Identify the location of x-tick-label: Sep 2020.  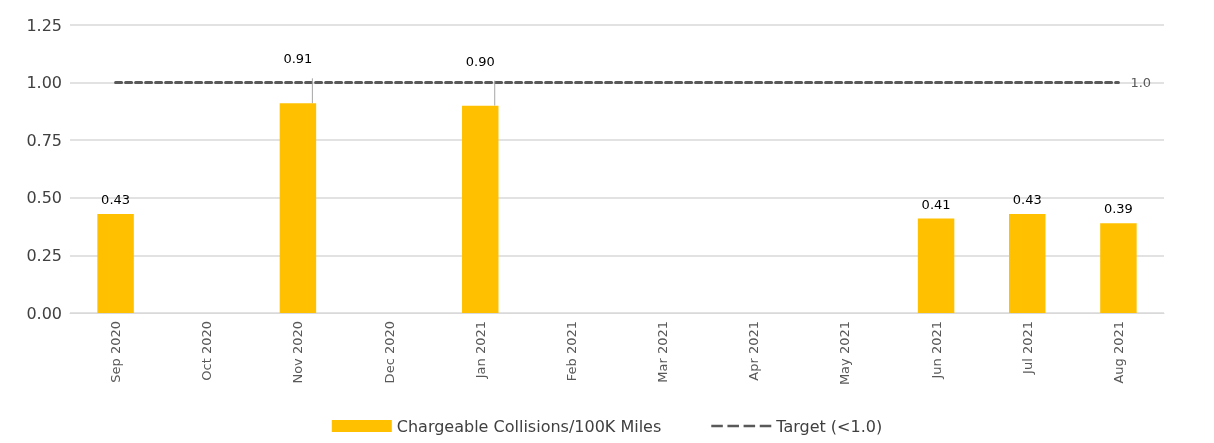
(116, 352).